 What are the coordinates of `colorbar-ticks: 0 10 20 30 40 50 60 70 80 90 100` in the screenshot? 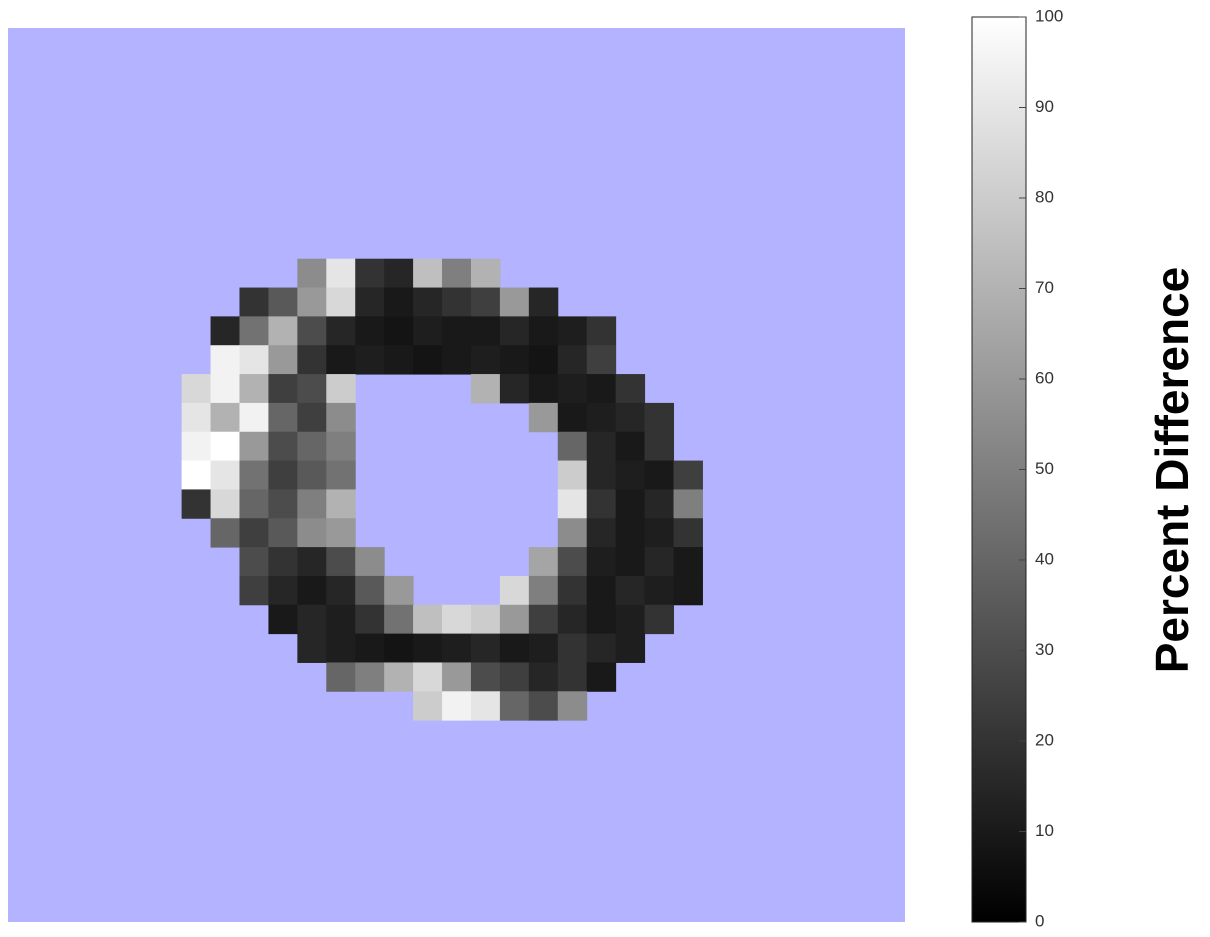 It's located at (1041, 468).